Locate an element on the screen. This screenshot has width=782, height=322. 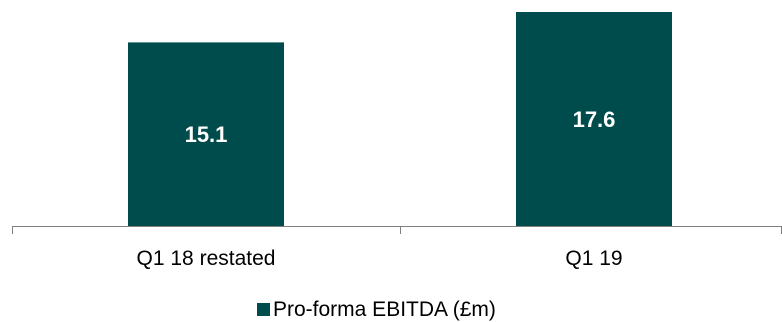
legend: Pro-forma EBITDA (£m) is located at coordinates (376, 309).